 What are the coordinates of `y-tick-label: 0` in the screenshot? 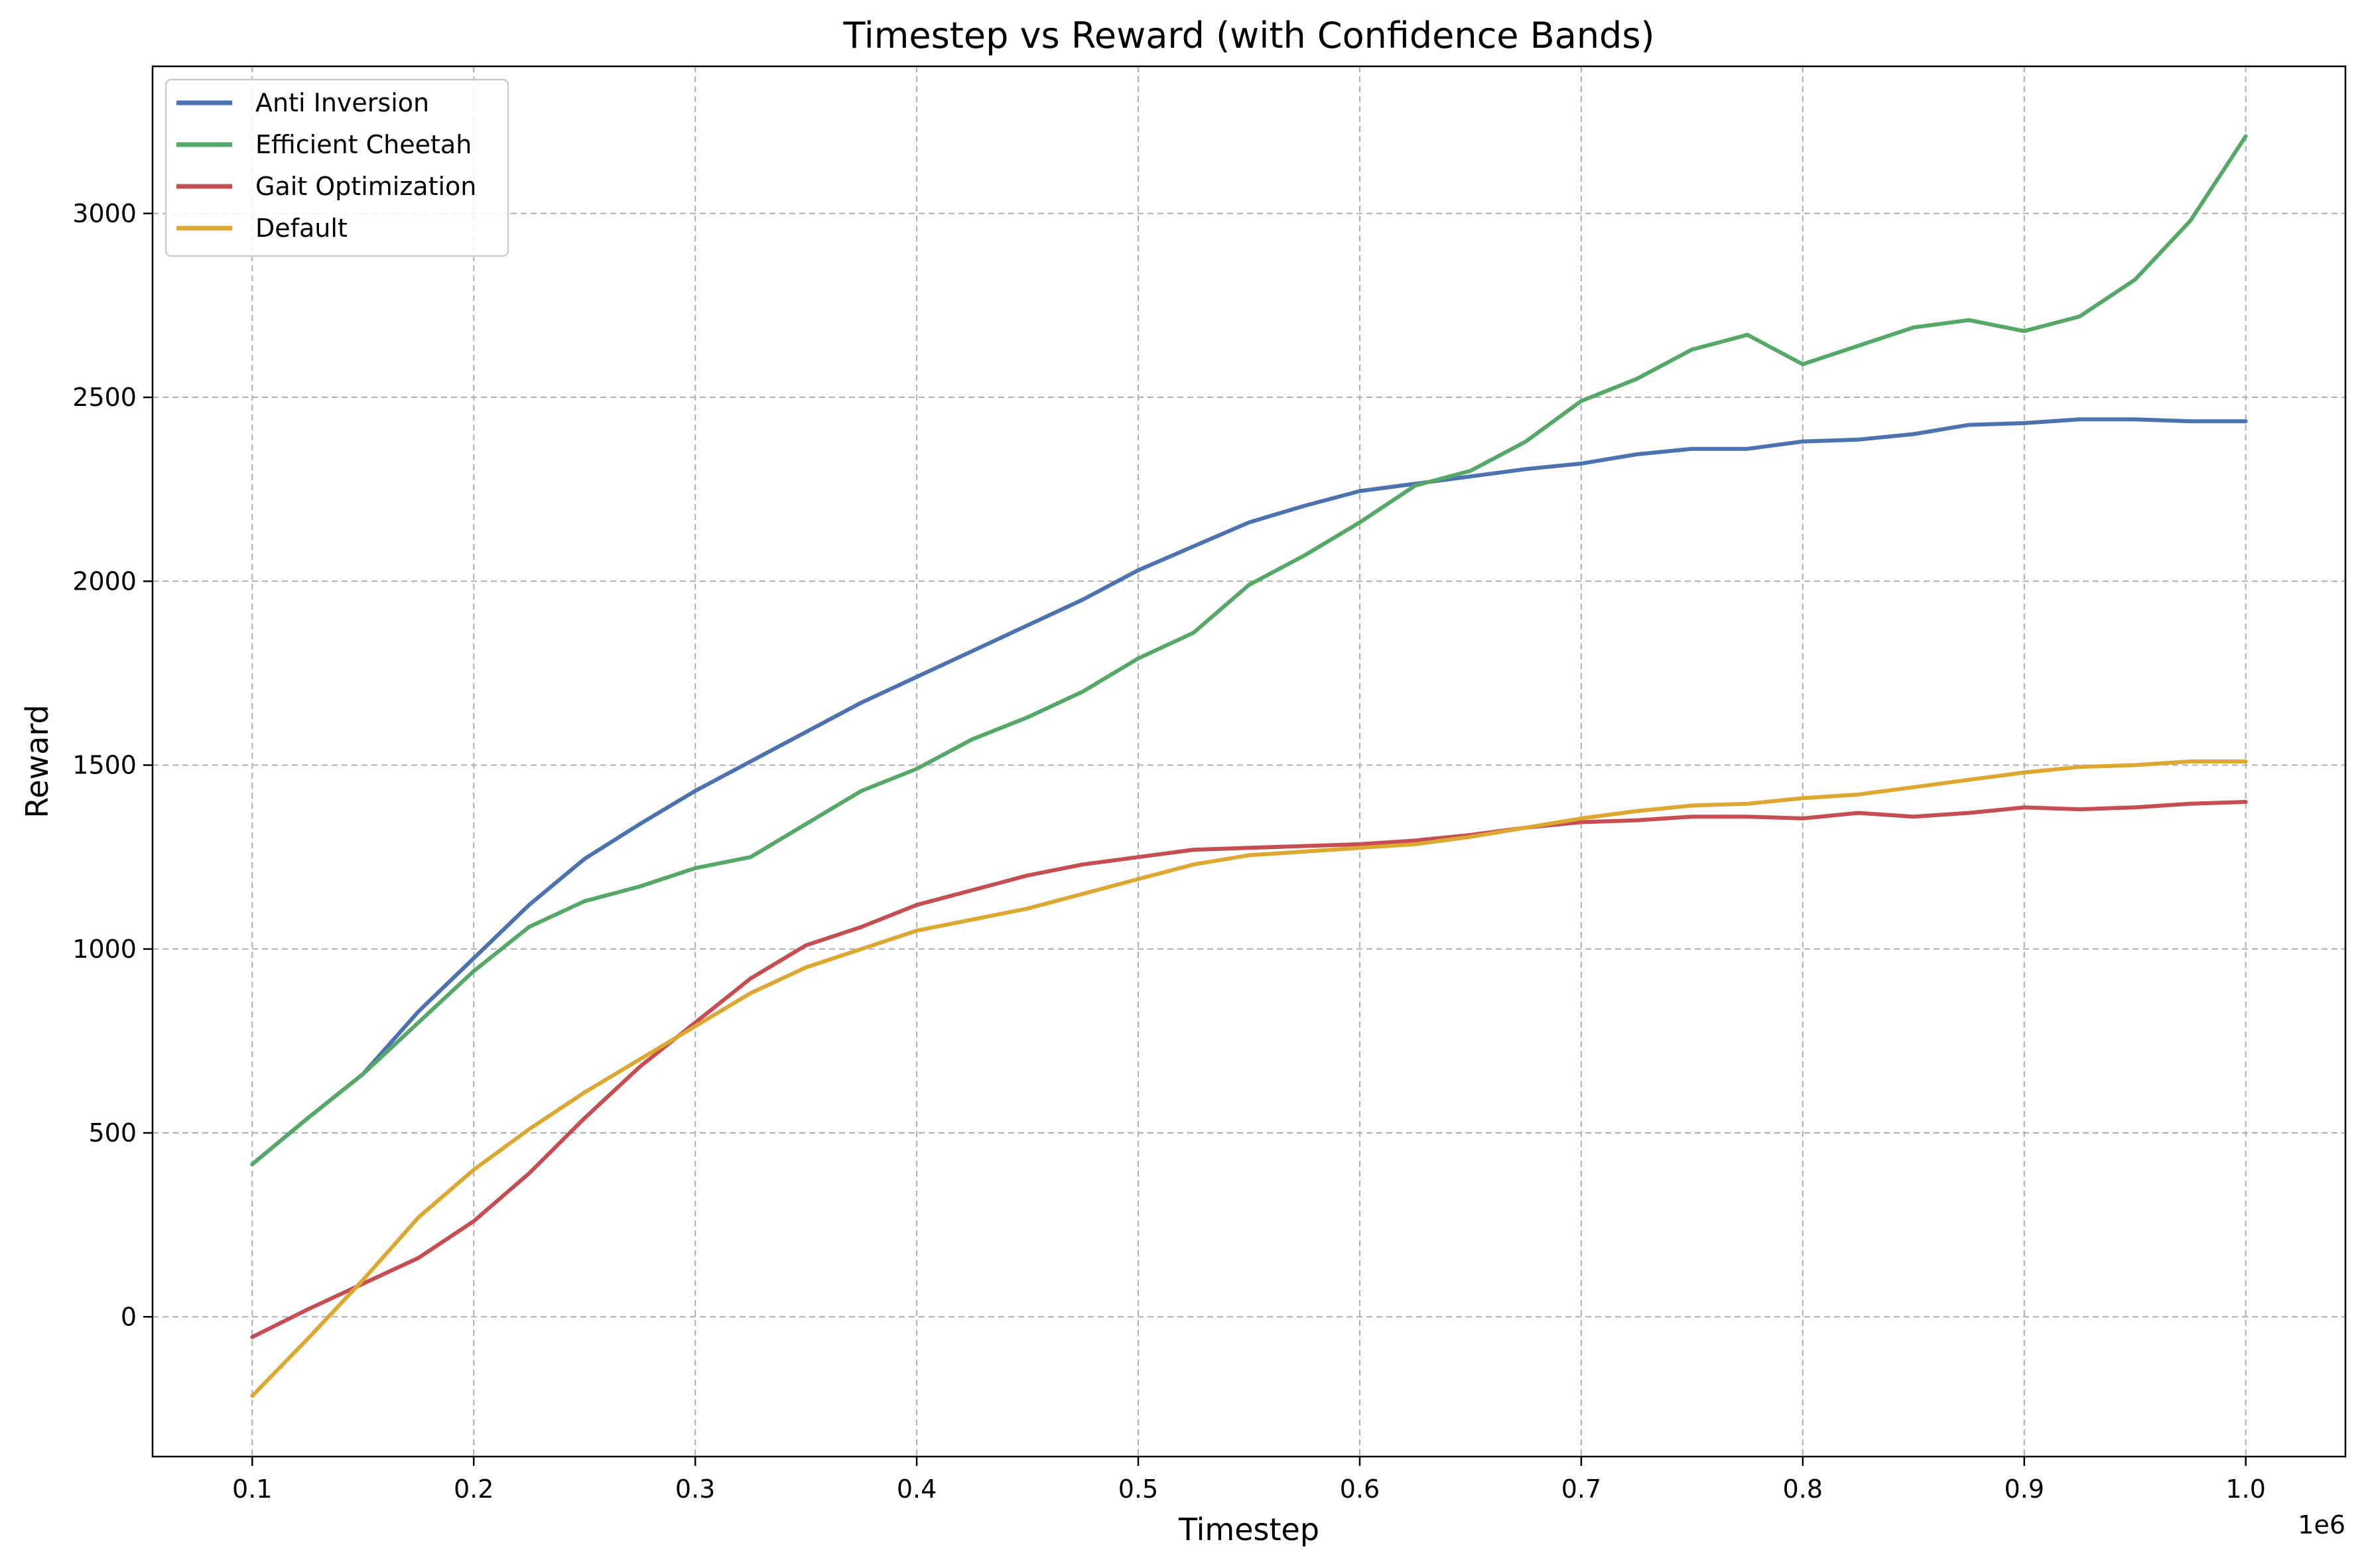 It's located at (129, 1317).